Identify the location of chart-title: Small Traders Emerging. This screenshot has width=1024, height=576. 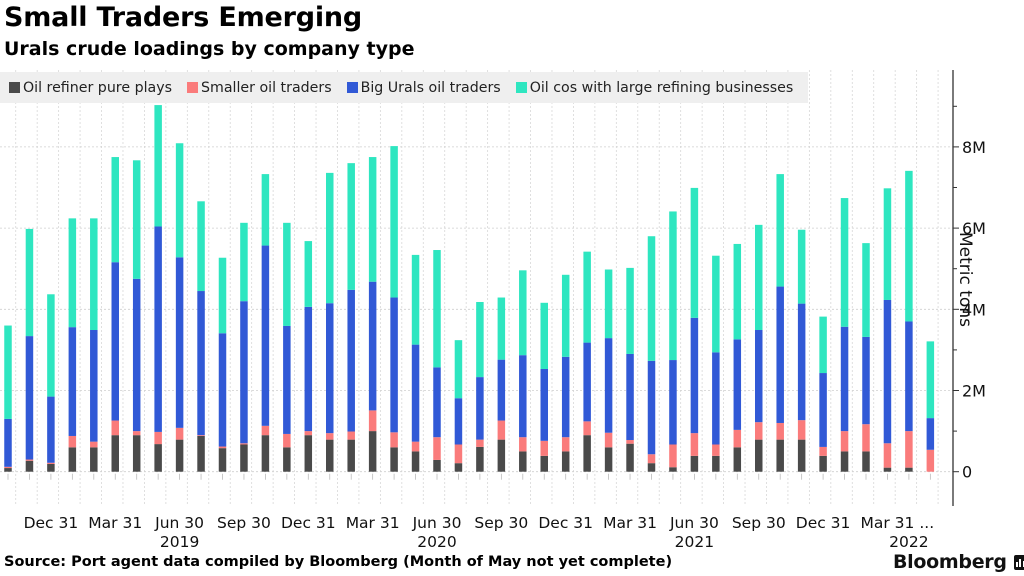
(183, 17).